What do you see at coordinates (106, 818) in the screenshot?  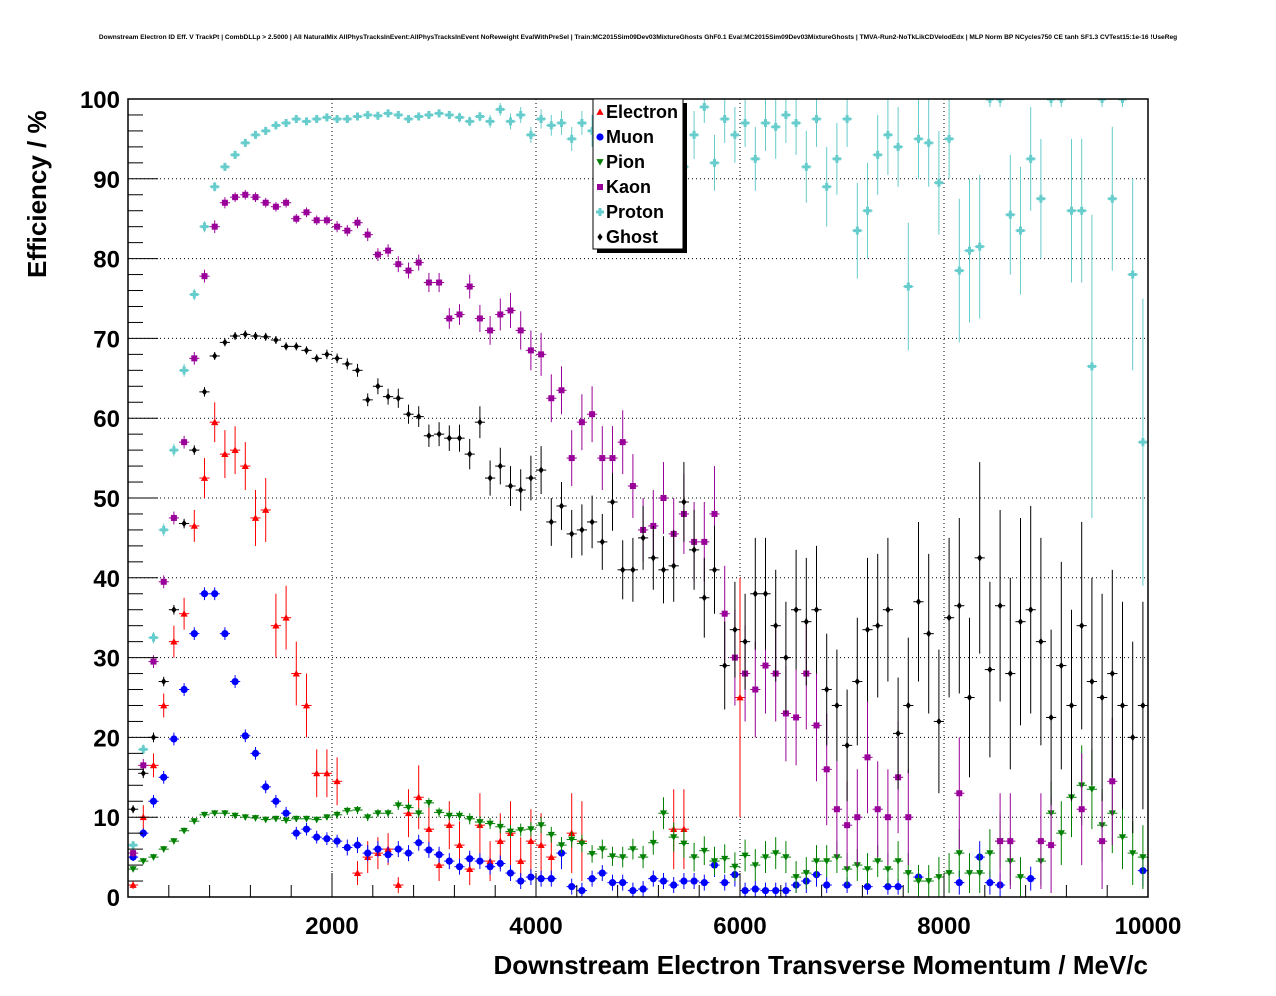 I see `y-tick-label: 10` at bounding box center [106, 818].